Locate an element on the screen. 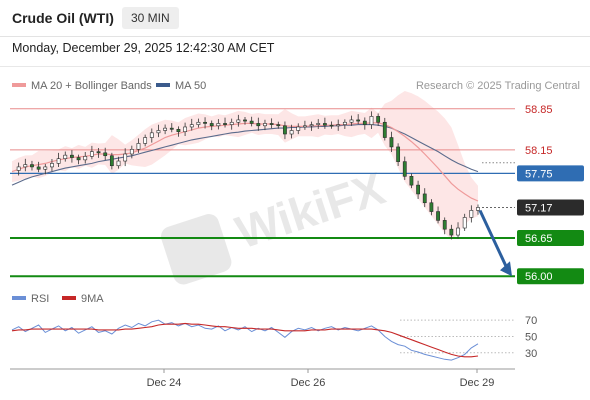 The width and height of the screenshot is (590, 400). x-tick-label: Dec 24 is located at coordinates (164, 383).